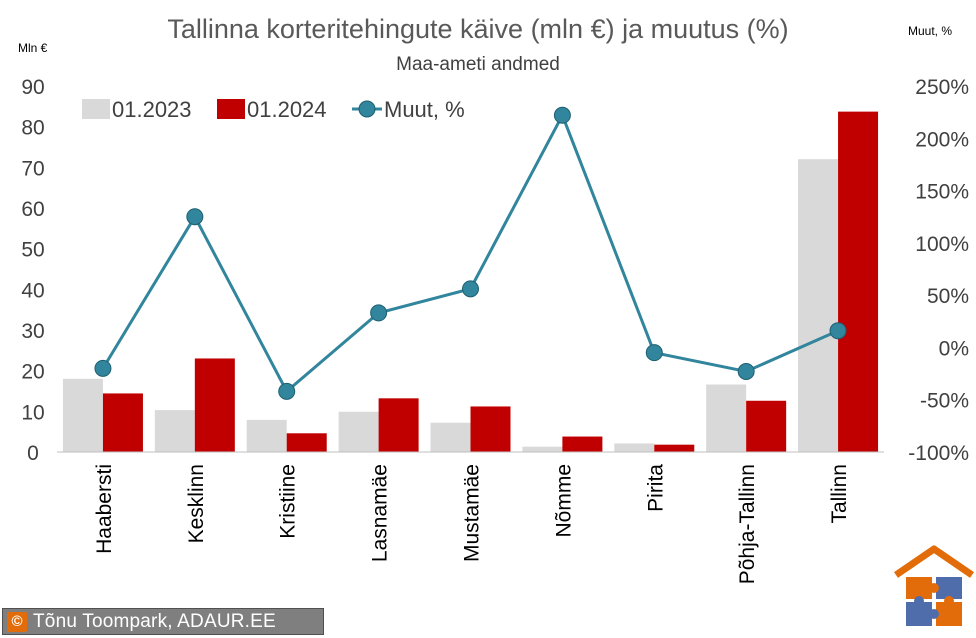  I want to click on legend-swatch-2024, so click(231, 109).